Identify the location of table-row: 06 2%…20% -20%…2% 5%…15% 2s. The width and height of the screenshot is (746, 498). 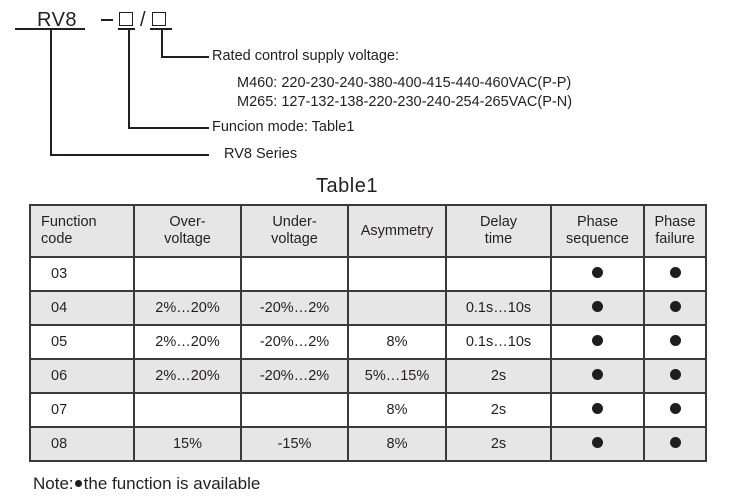
(368, 376).